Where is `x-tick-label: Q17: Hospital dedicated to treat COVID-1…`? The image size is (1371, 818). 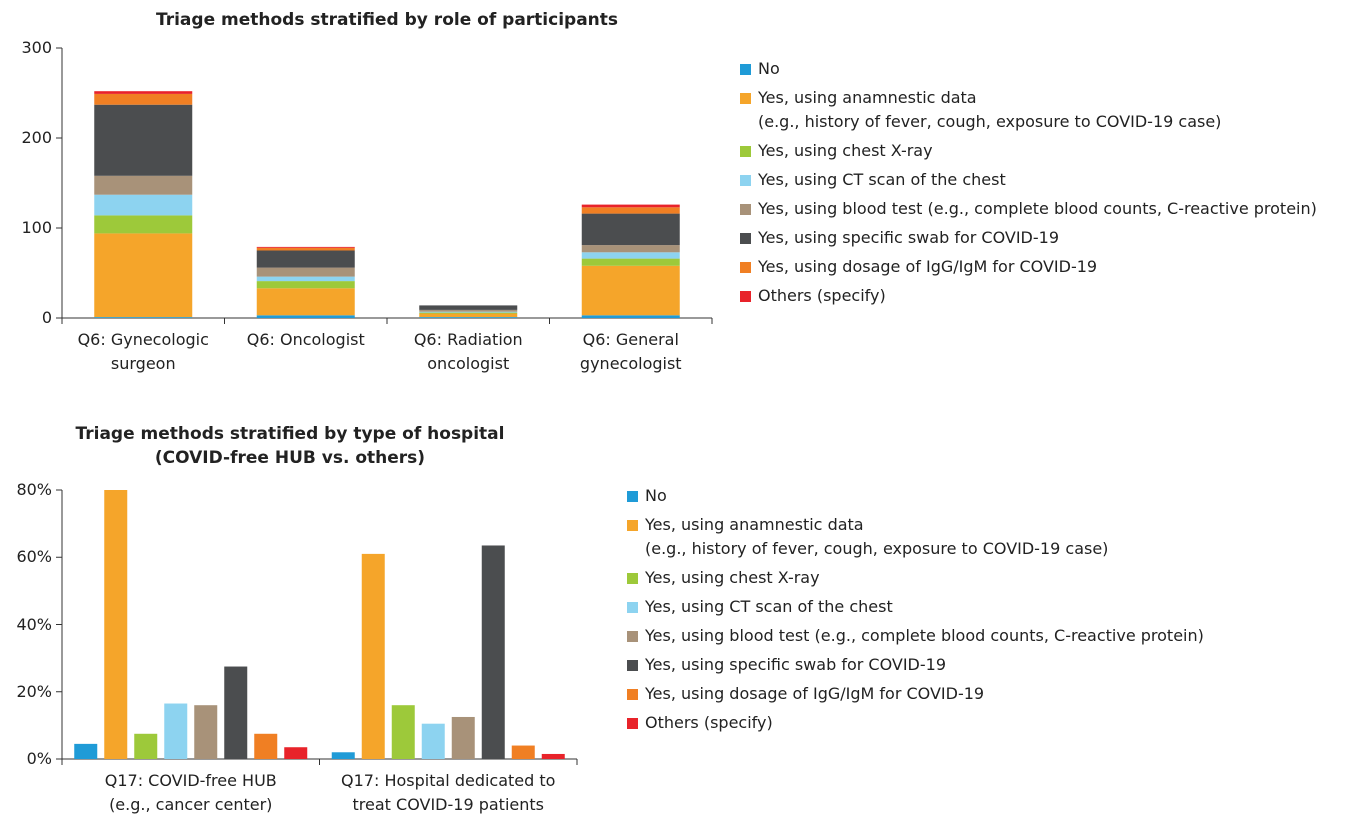 x-tick-label: Q17: Hospital dedicated to treat COVID-1… is located at coordinates (448, 792).